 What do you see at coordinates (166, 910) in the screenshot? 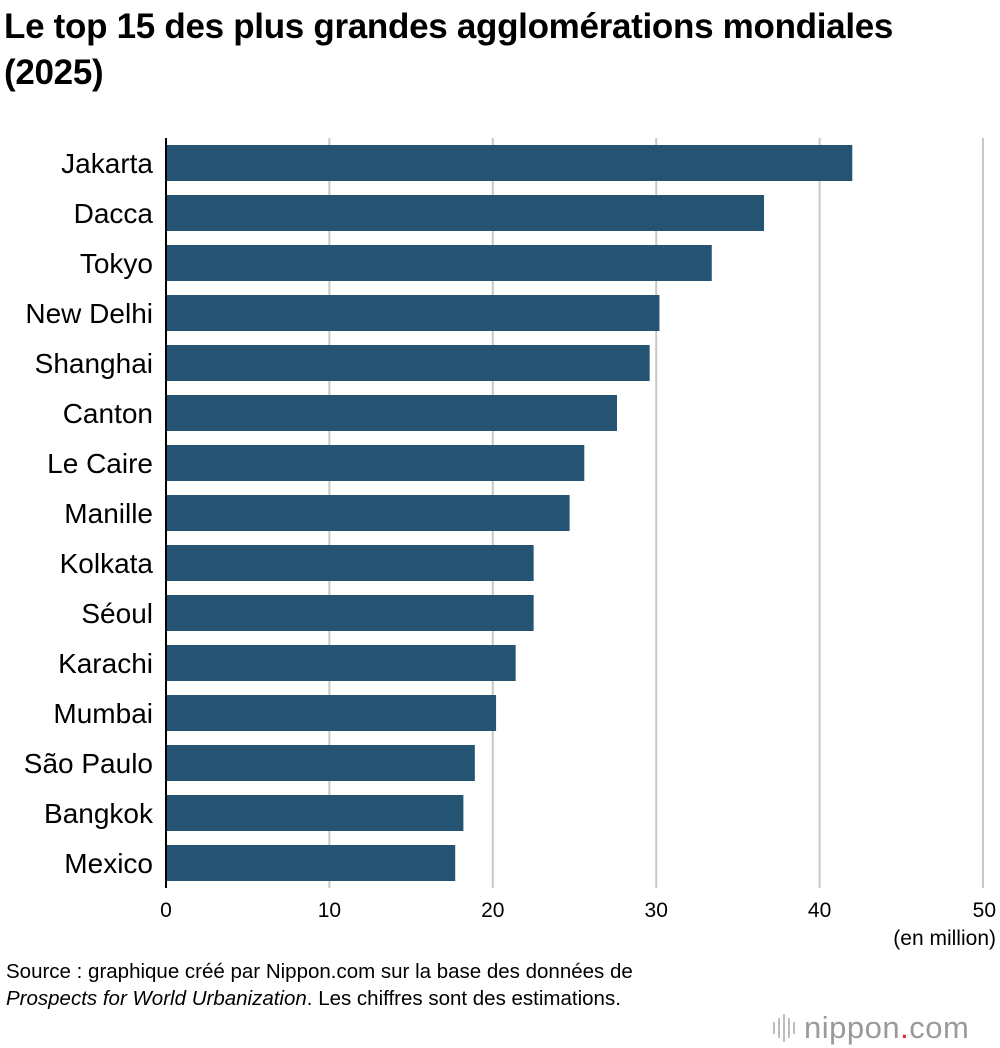
I see `x-tick-label: 0` at bounding box center [166, 910].